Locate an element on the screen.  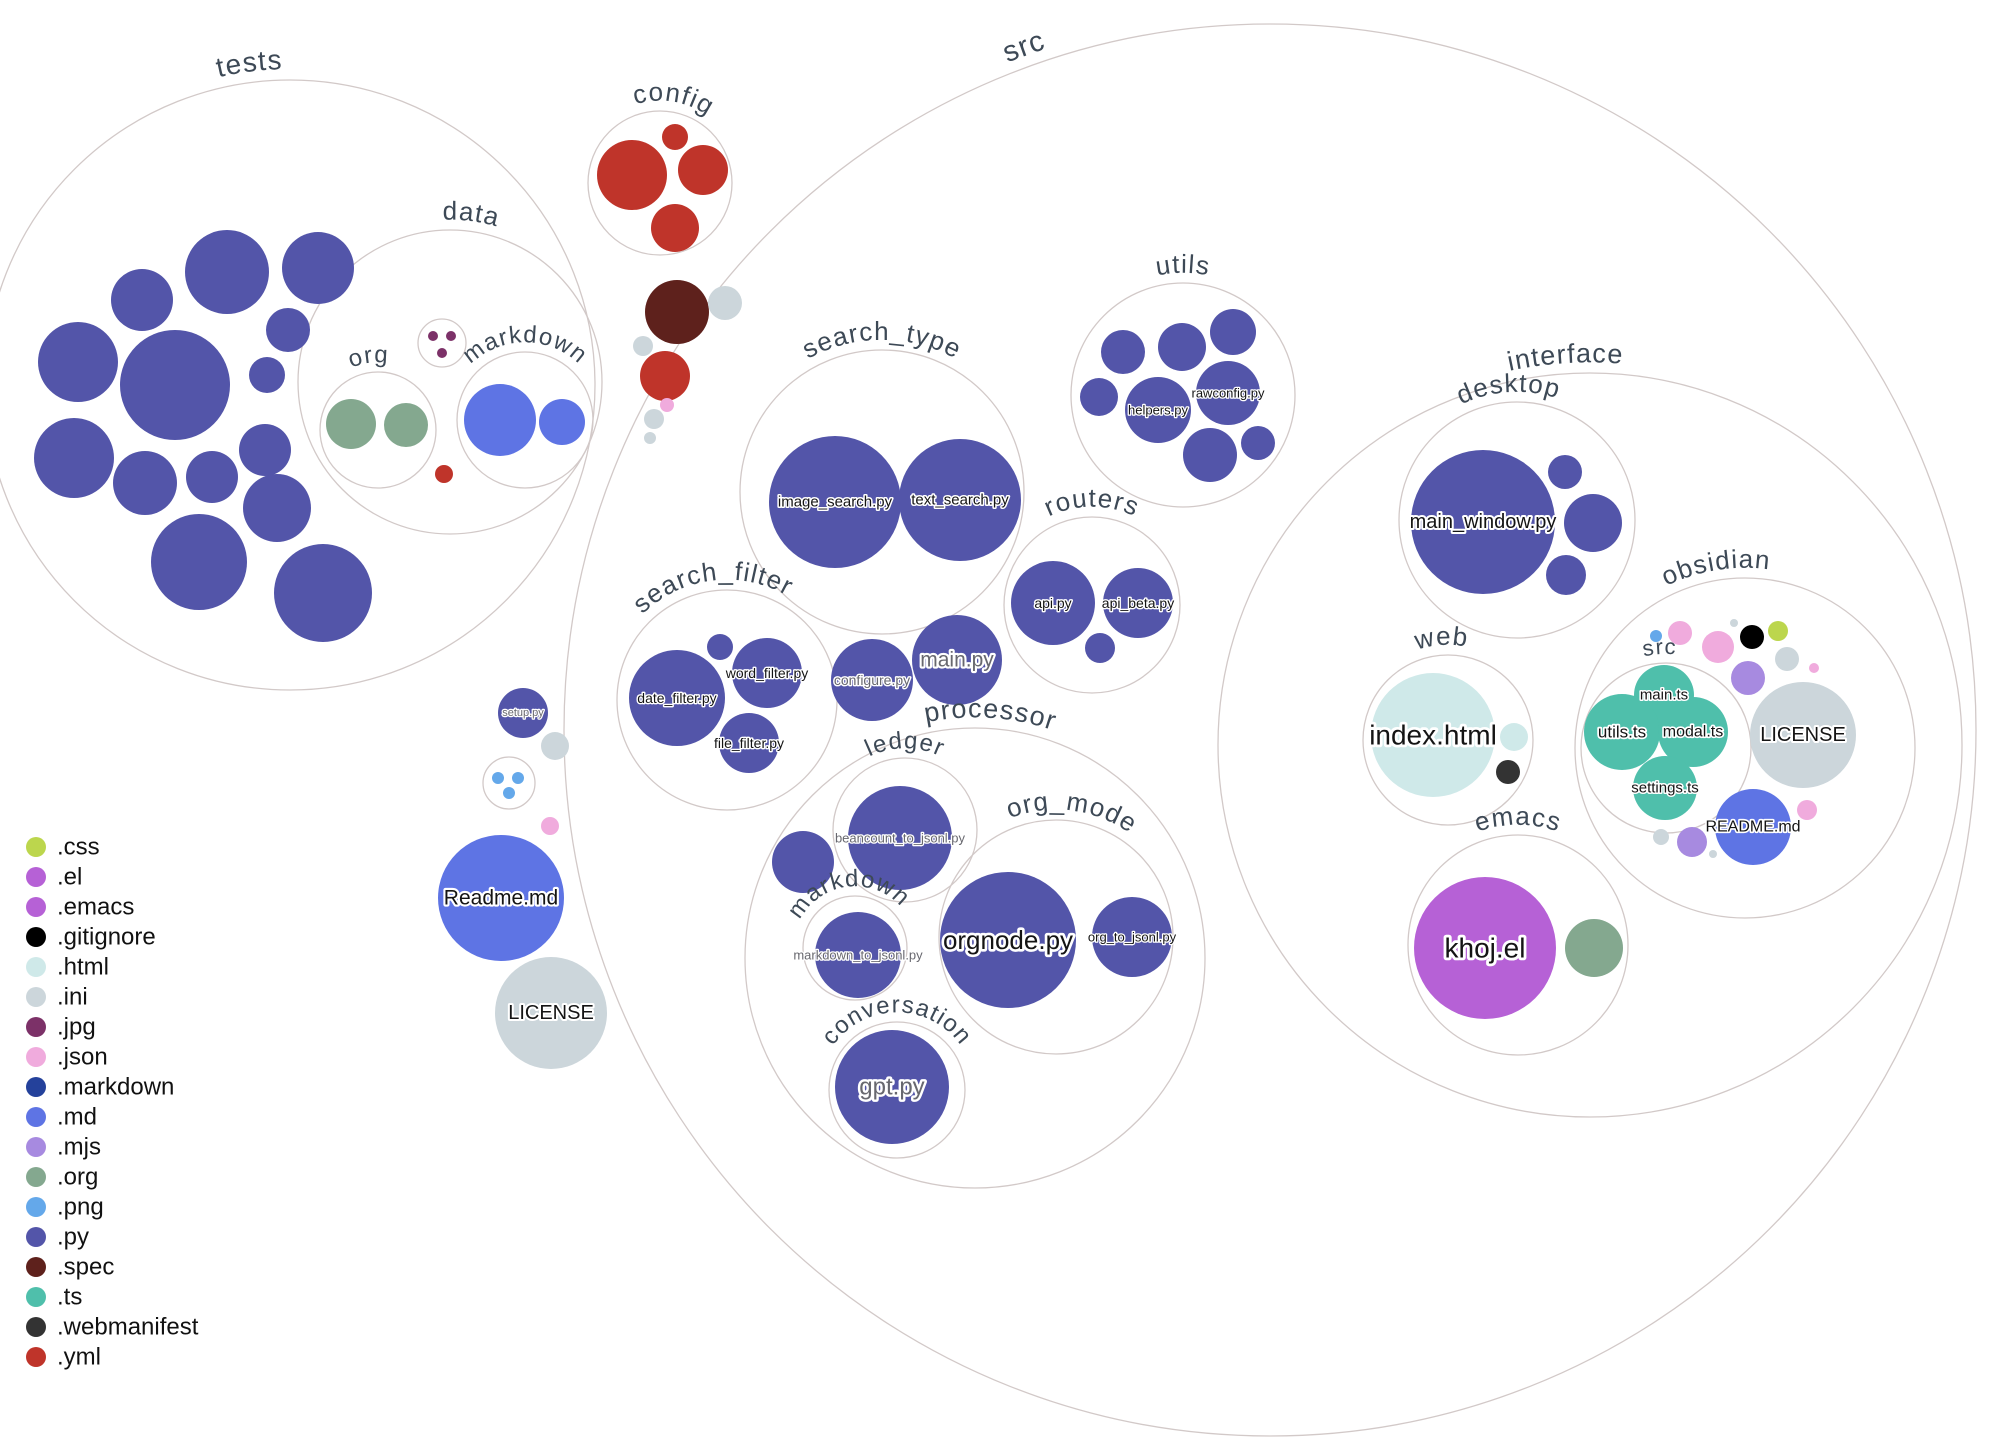
folder-circle-config is located at coordinates (660, 183).